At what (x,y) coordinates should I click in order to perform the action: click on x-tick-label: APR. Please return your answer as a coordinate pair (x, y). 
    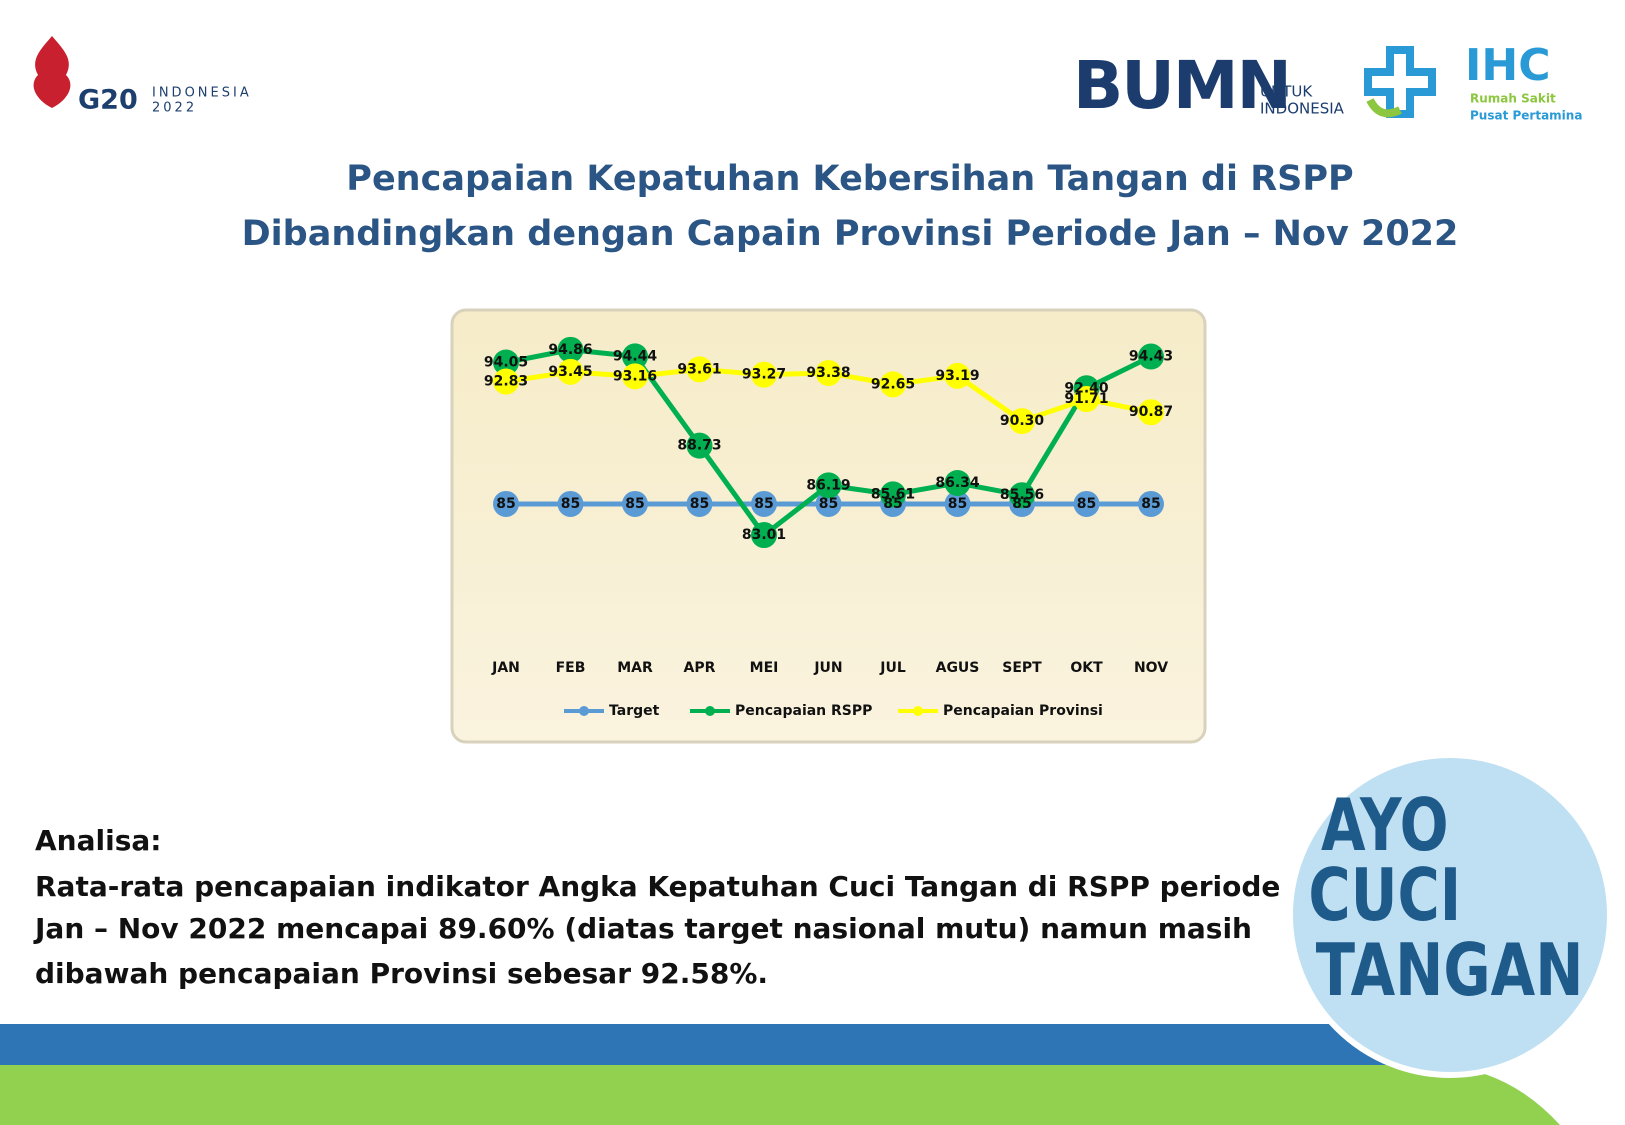
    Looking at the image, I should click on (700, 668).